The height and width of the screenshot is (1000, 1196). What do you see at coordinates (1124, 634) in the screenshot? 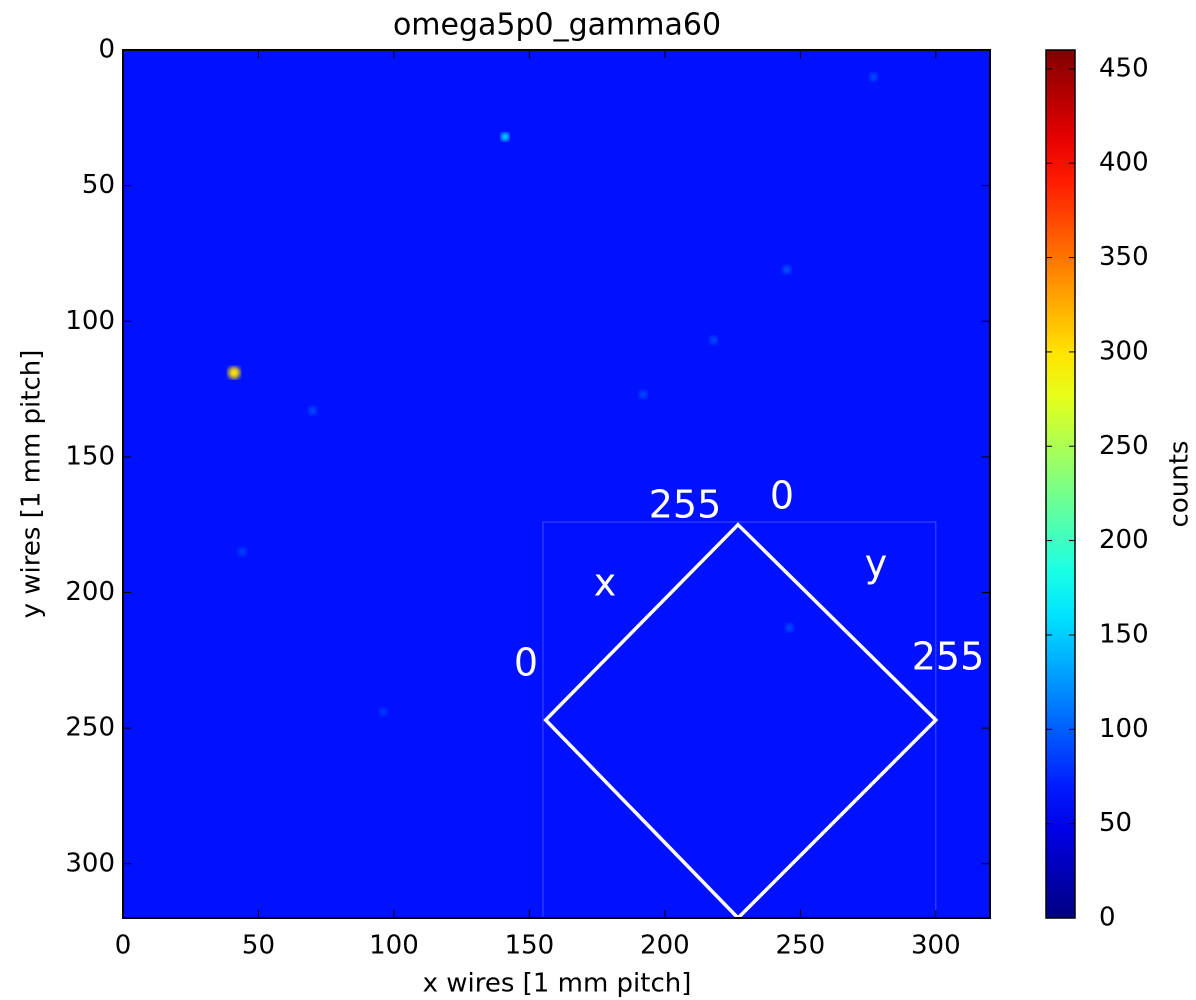
I see `colorbar-tick-label: 150` at bounding box center [1124, 634].